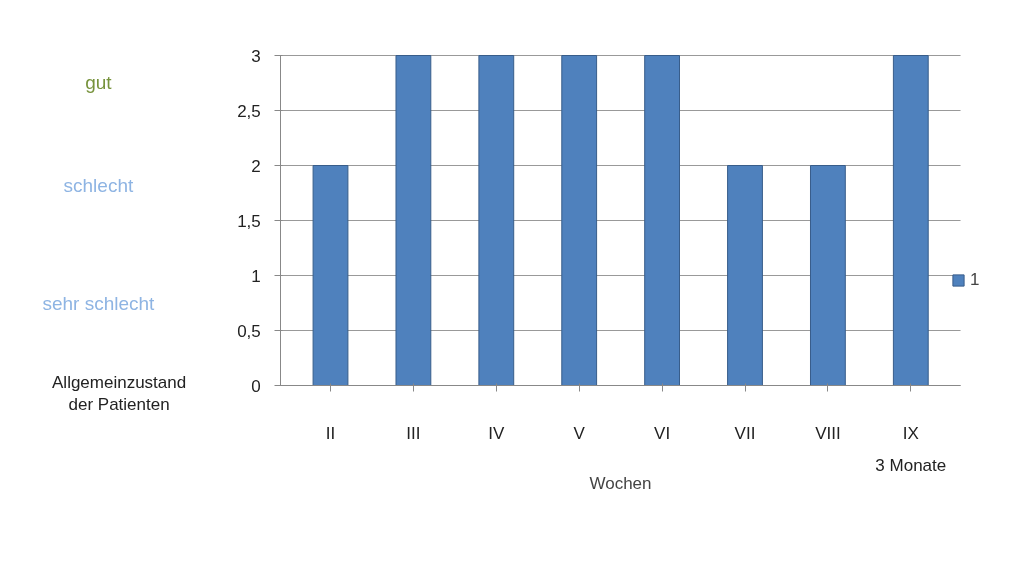 Image resolution: width=1018 pixels, height=575 pixels. What do you see at coordinates (256, 276) in the screenshot?
I see `y-tick-label: 1` at bounding box center [256, 276].